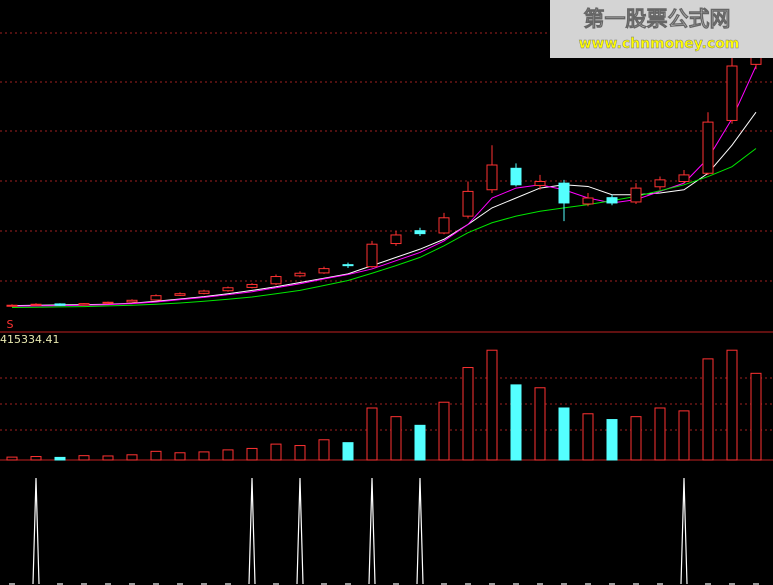 Image resolution: width=773 pixels, height=585 pixels. I want to click on watermark: 第一股票公式网 www.chnmoney.com, so click(661, 29).